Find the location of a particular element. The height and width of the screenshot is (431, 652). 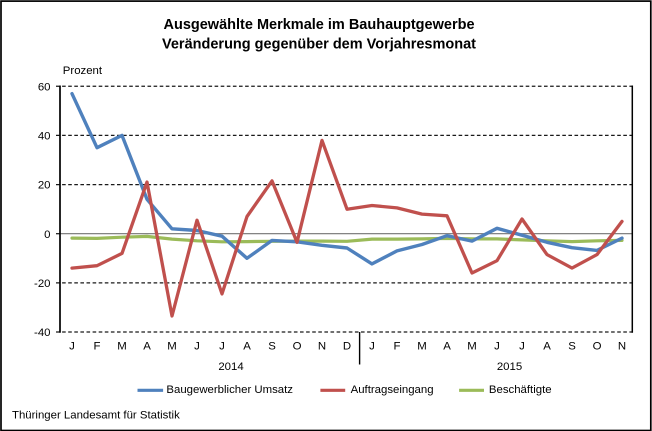

svg-text: -40 is located at coordinates (42, 333).